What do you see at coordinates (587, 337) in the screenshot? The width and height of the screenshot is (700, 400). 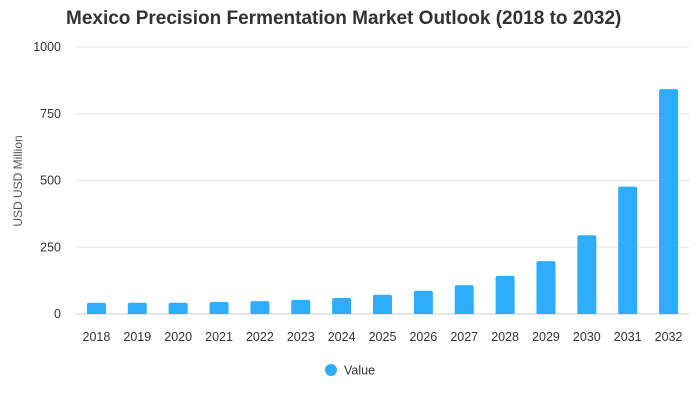 I see `x-tick-label: 2030` at bounding box center [587, 337].